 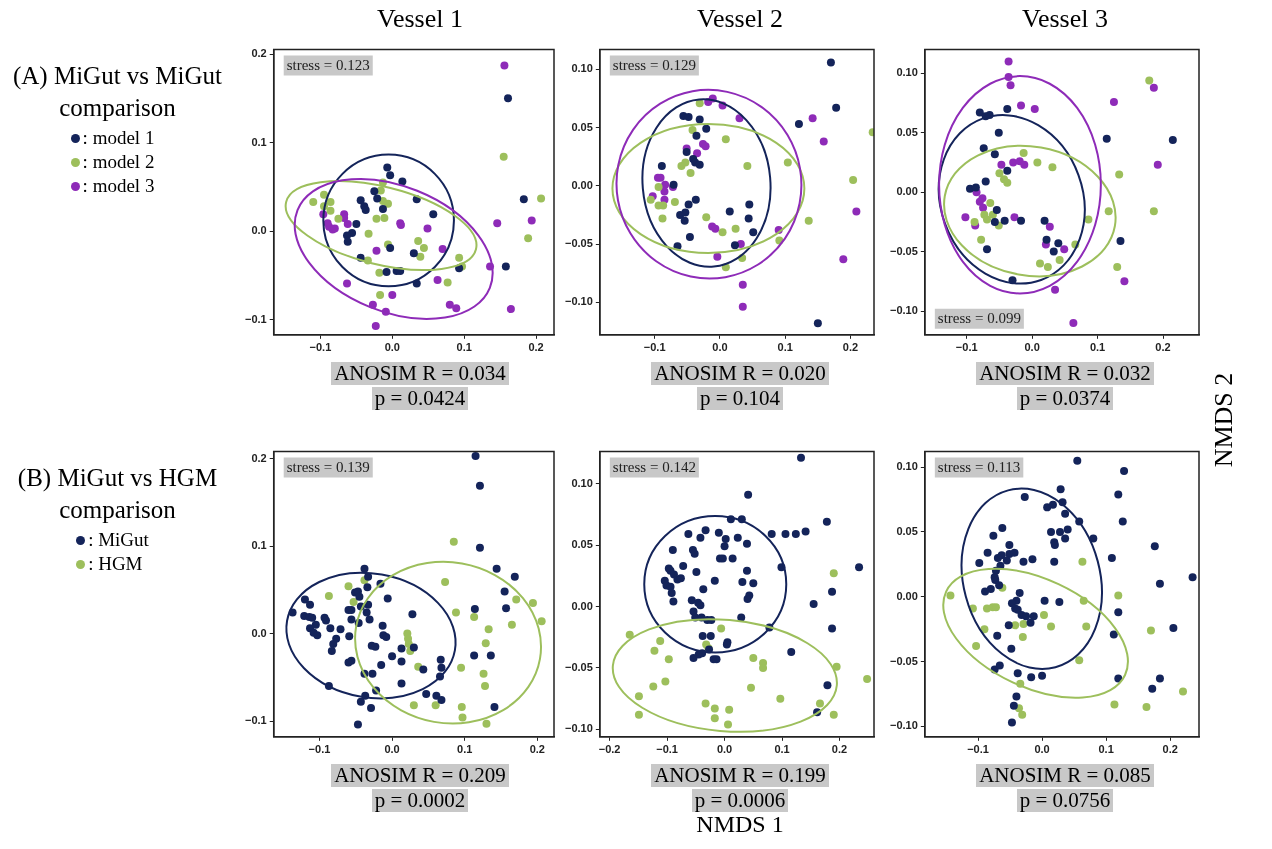 What do you see at coordinates (420, 398) in the screenshot?
I see `text: p = 0.0424` at bounding box center [420, 398].